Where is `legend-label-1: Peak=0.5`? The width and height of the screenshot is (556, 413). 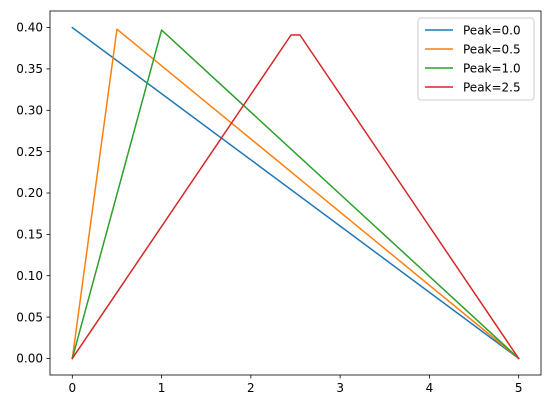
legend-label-1: Peak=0.5 is located at coordinates (492, 49).